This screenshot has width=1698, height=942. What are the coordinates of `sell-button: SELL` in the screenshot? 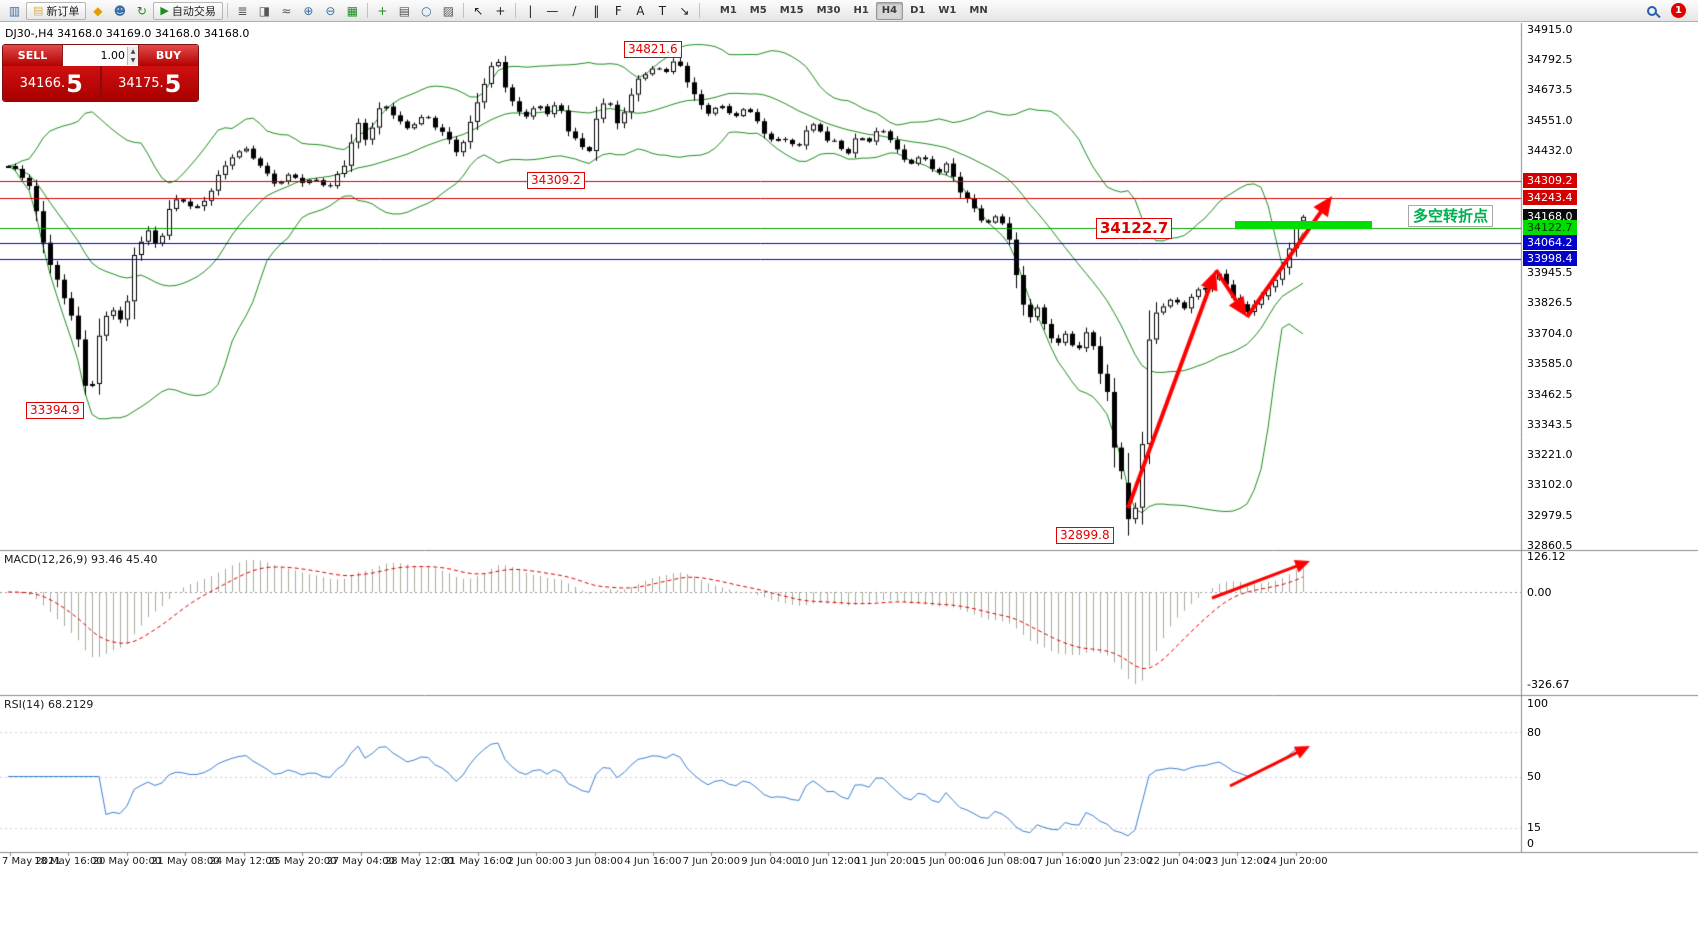 It's located at (32, 55).